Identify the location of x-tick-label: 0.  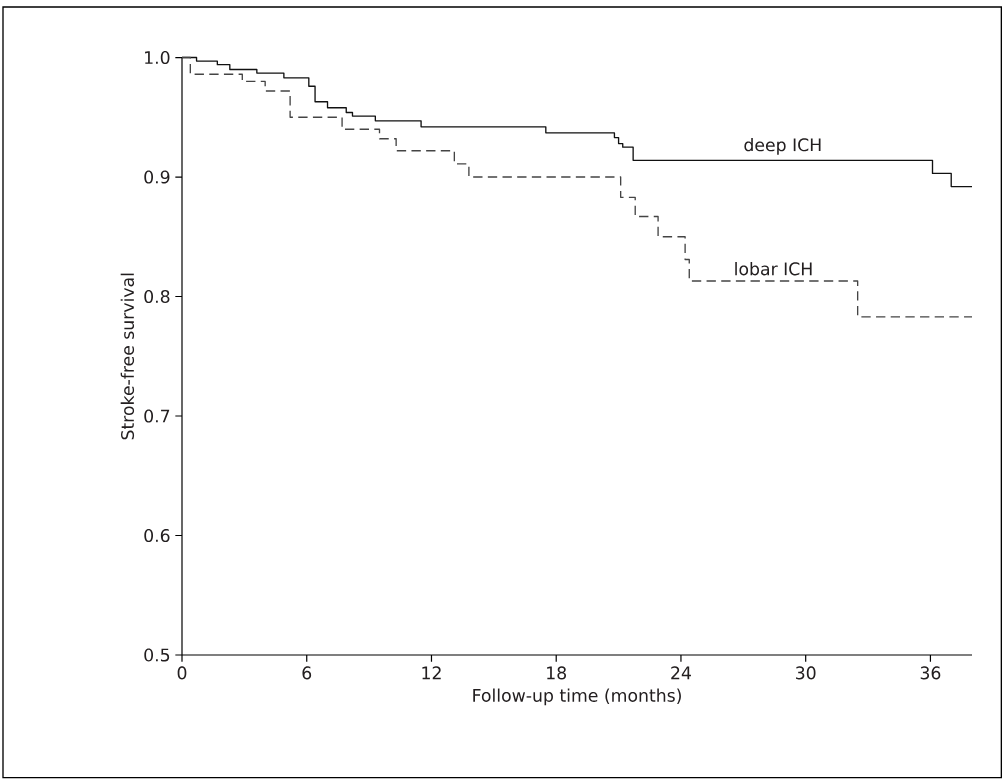
(182, 673).